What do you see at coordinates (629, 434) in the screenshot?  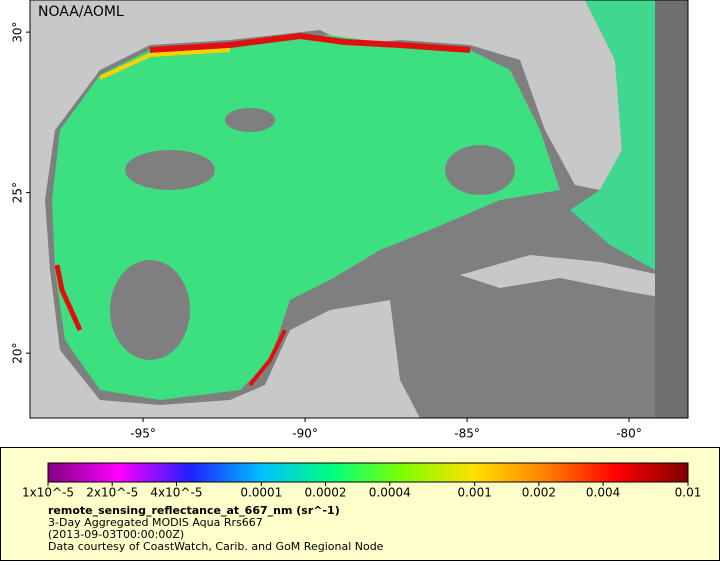 I see `x-tick-label: -80°` at bounding box center [629, 434].